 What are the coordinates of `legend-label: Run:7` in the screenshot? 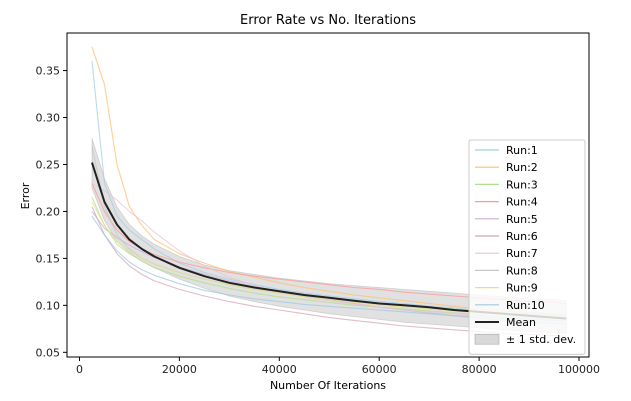 It's located at (522, 253).